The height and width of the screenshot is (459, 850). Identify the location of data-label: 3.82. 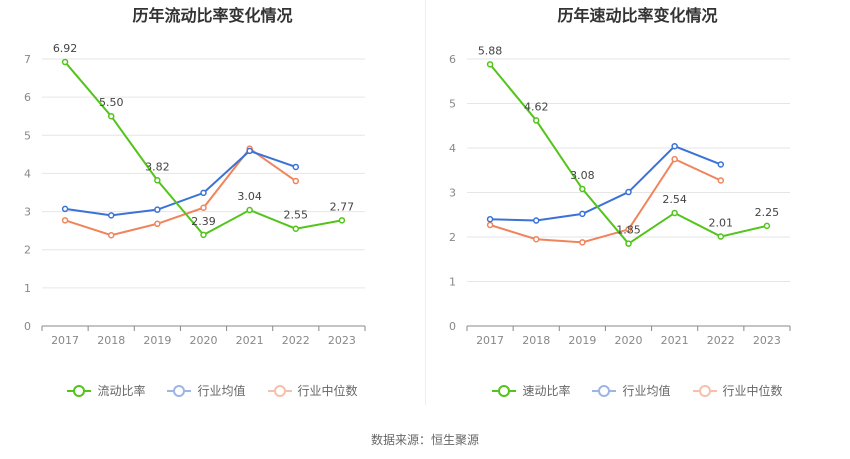
(157, 166).